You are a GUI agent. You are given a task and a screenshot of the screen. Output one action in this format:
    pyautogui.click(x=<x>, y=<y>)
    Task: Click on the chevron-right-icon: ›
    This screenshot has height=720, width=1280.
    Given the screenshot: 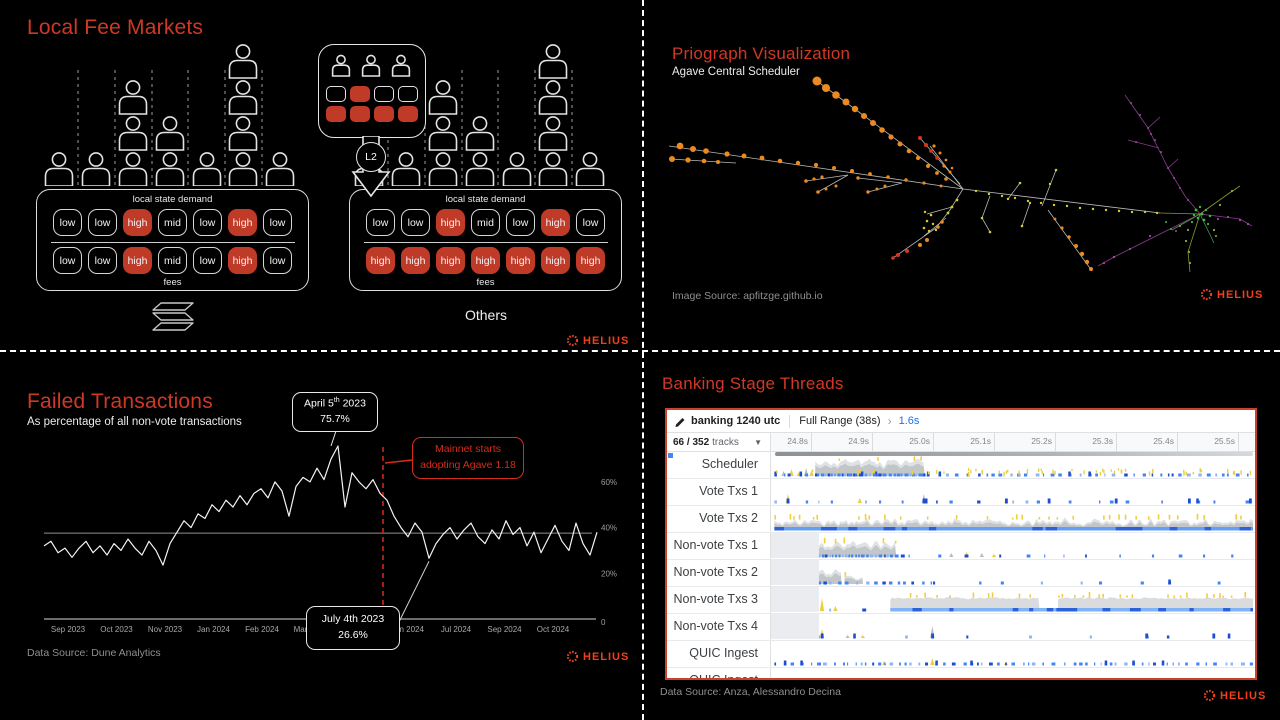 What is the action you would take?
    pyautogui.click(x=889, y=421)
    